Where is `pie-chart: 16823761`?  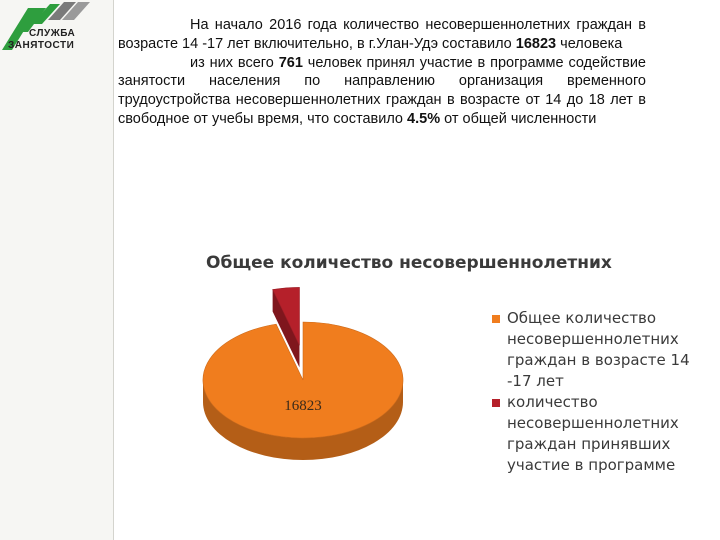 pie-chart: 16823761 is located at coordinates (303, 373).